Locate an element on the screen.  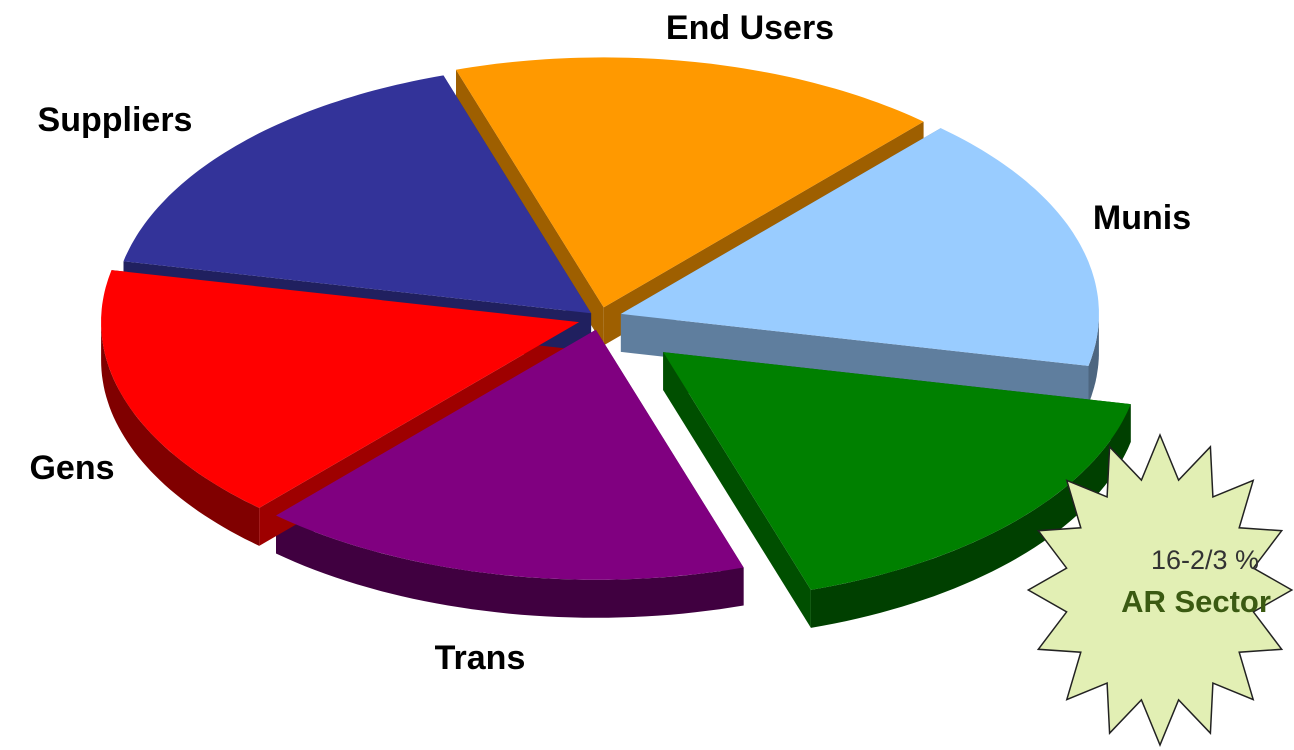
annotation-value: 16-2/3 % is located at coordinates (1205, 560).